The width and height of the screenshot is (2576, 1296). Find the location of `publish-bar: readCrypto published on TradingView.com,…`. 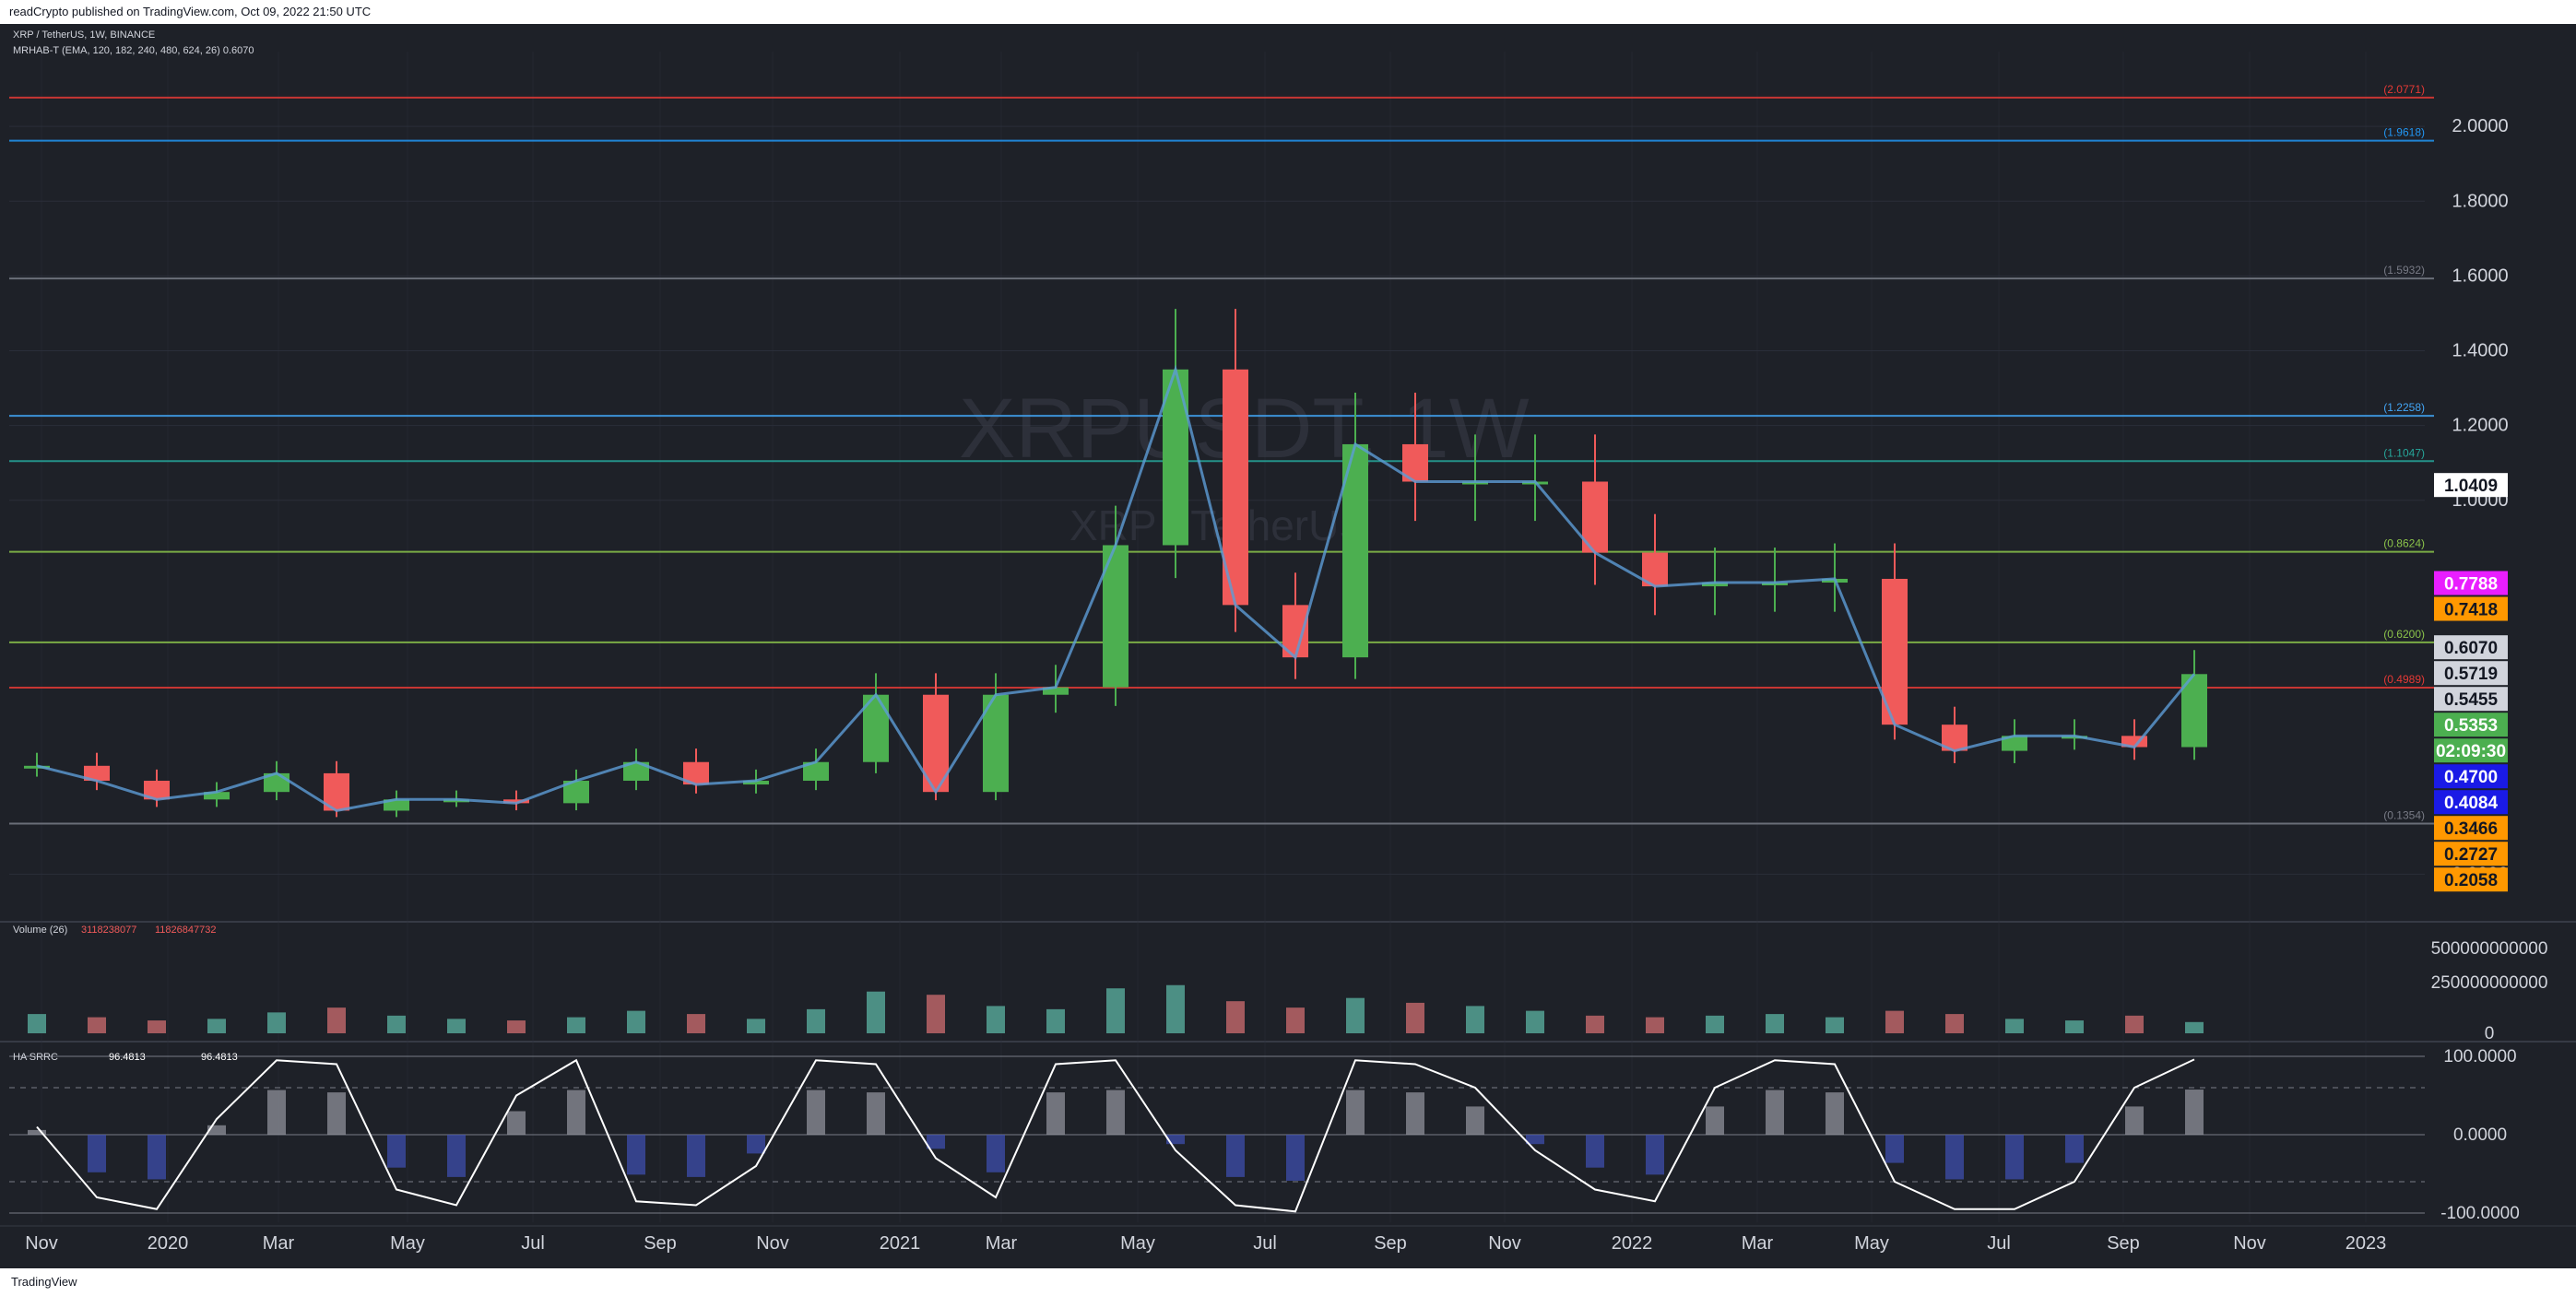

publish-bar: readCrypto published on TradingView.com,… is located at coordinates (1288, 12).